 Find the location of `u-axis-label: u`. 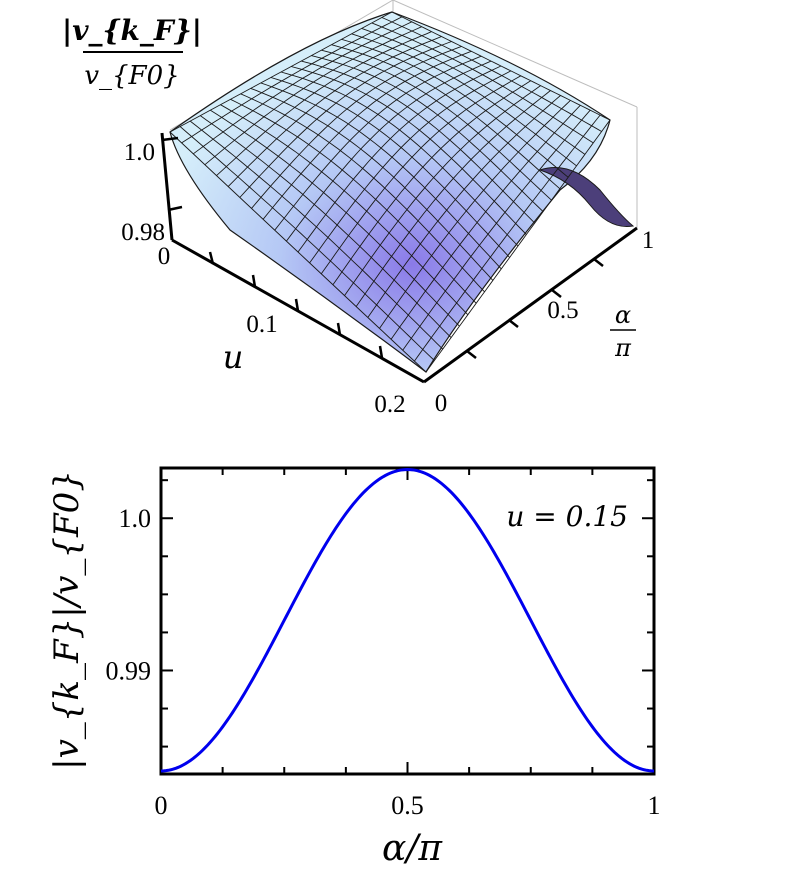

u-axis-label: u is located at coordinates (233, 357).